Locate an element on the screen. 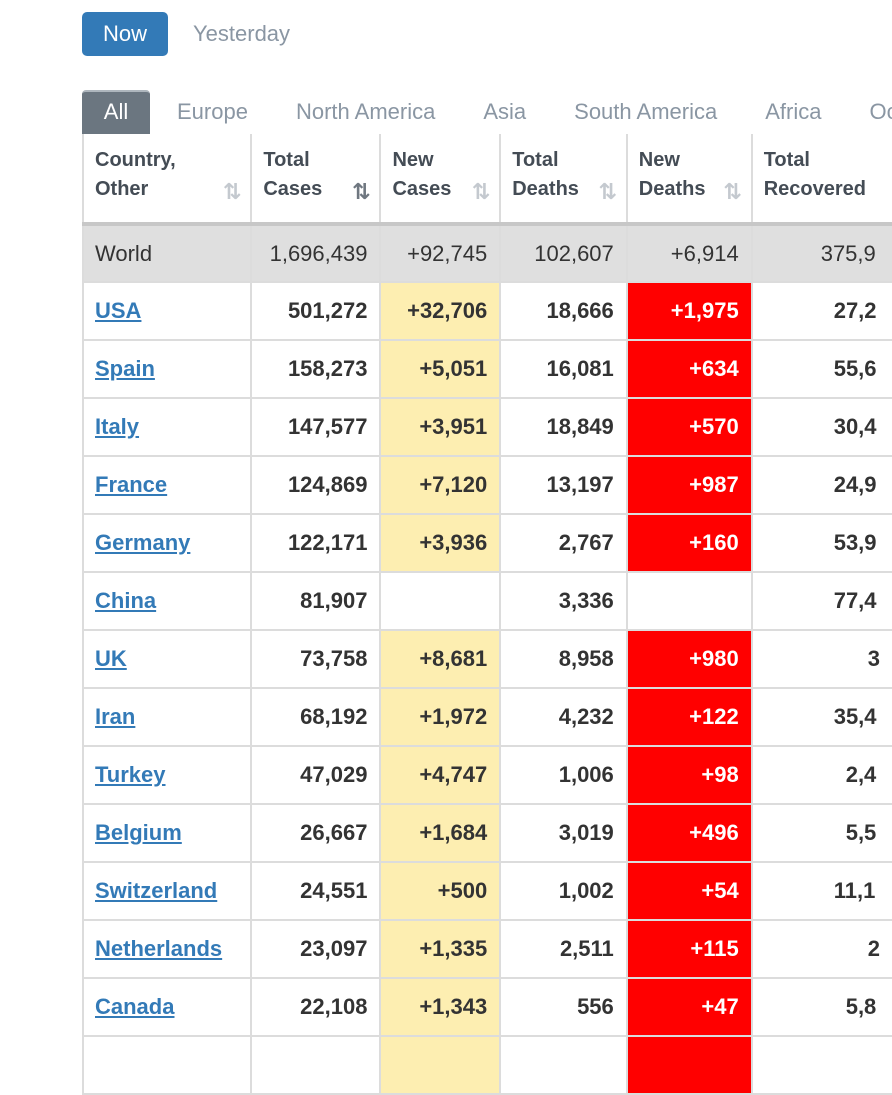 Image resolution: width=892 pixels, height=1095 pixels. recovered-value: 2 is located at coordinates (873, 948).